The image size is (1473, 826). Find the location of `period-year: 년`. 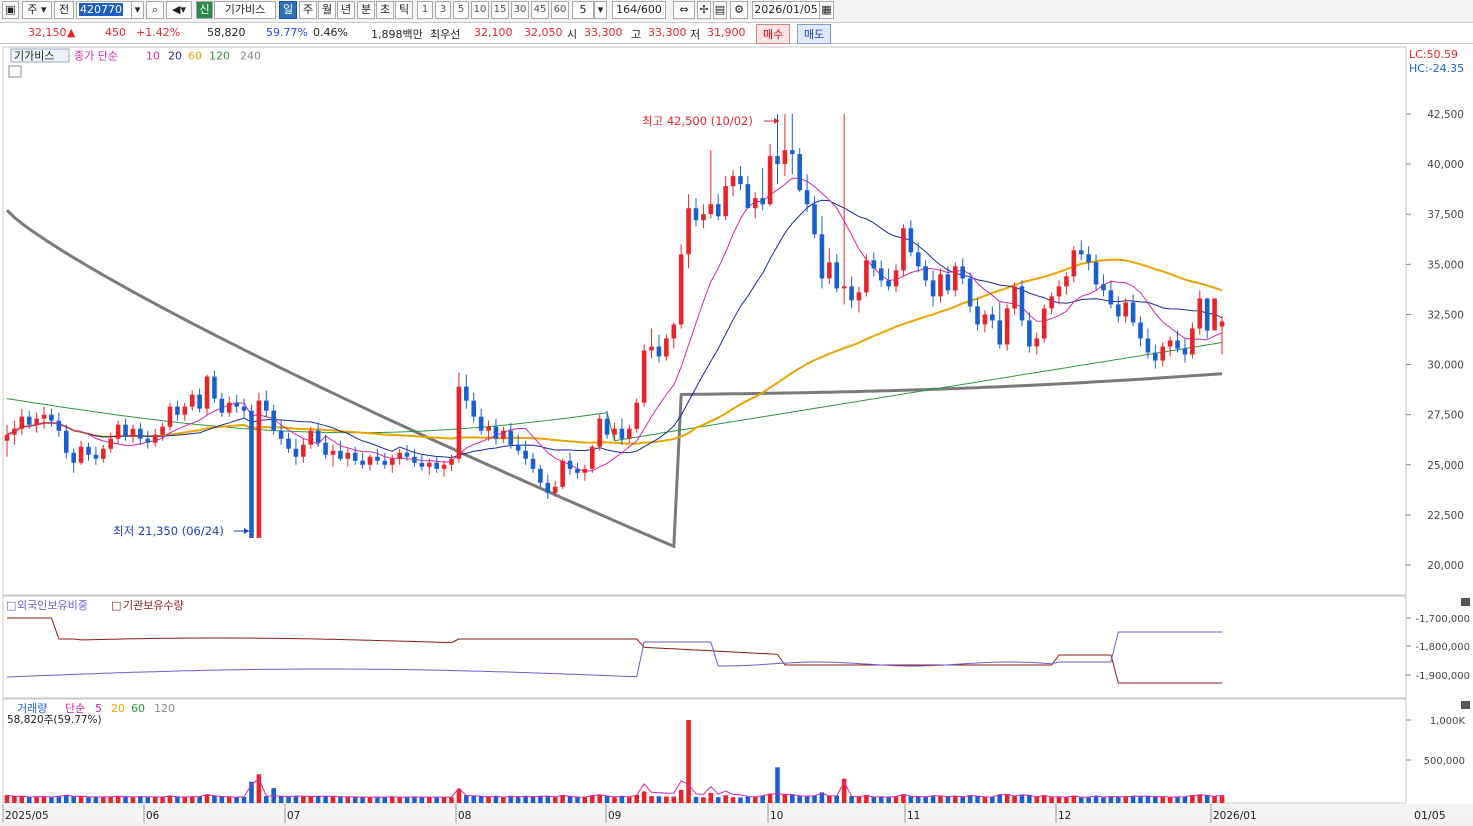

period-year: 년 is located at coordinates (346, 10).